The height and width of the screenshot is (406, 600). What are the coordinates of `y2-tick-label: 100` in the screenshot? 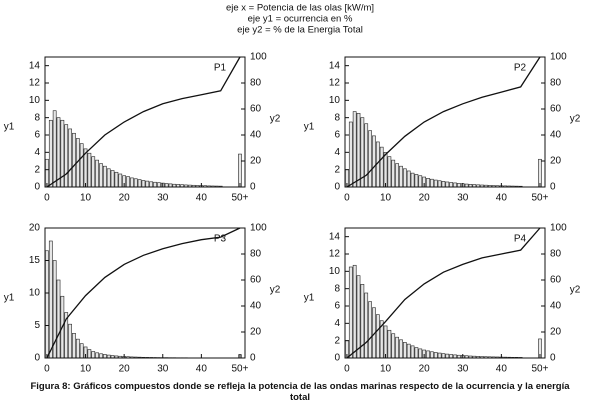 It's located at (558, 57).